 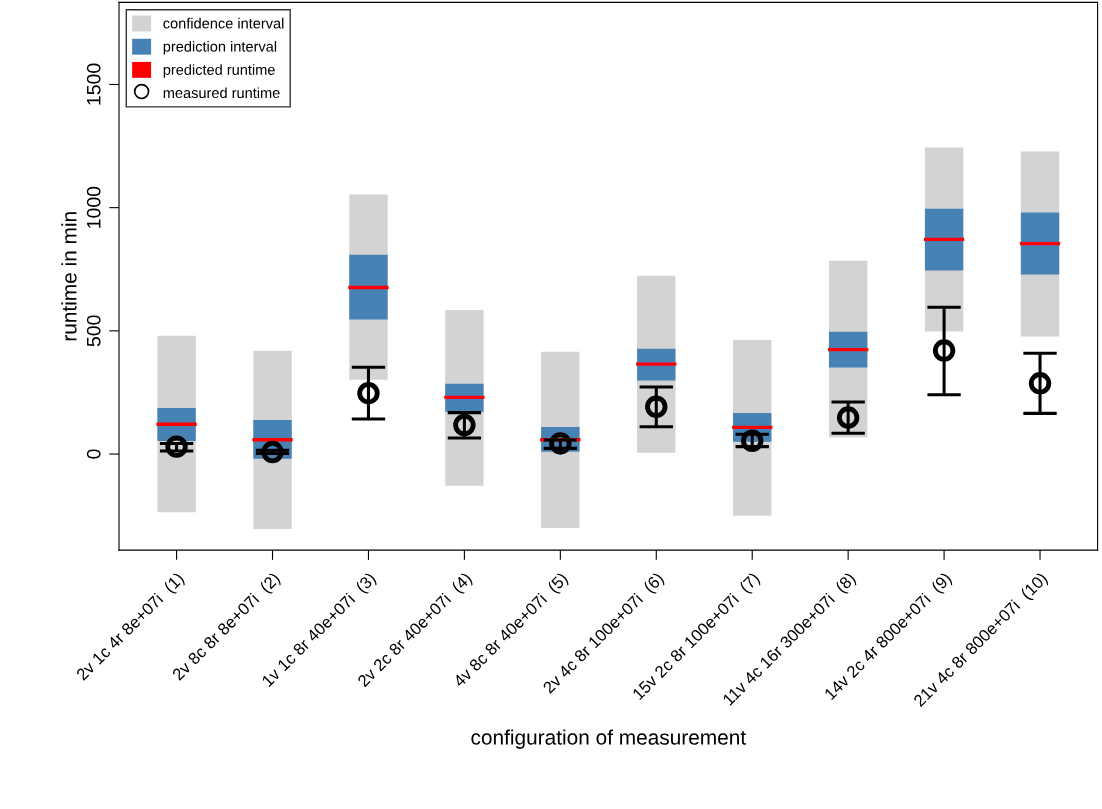 I want to click on y-tick-label: 0, so click(x=93, y=454).